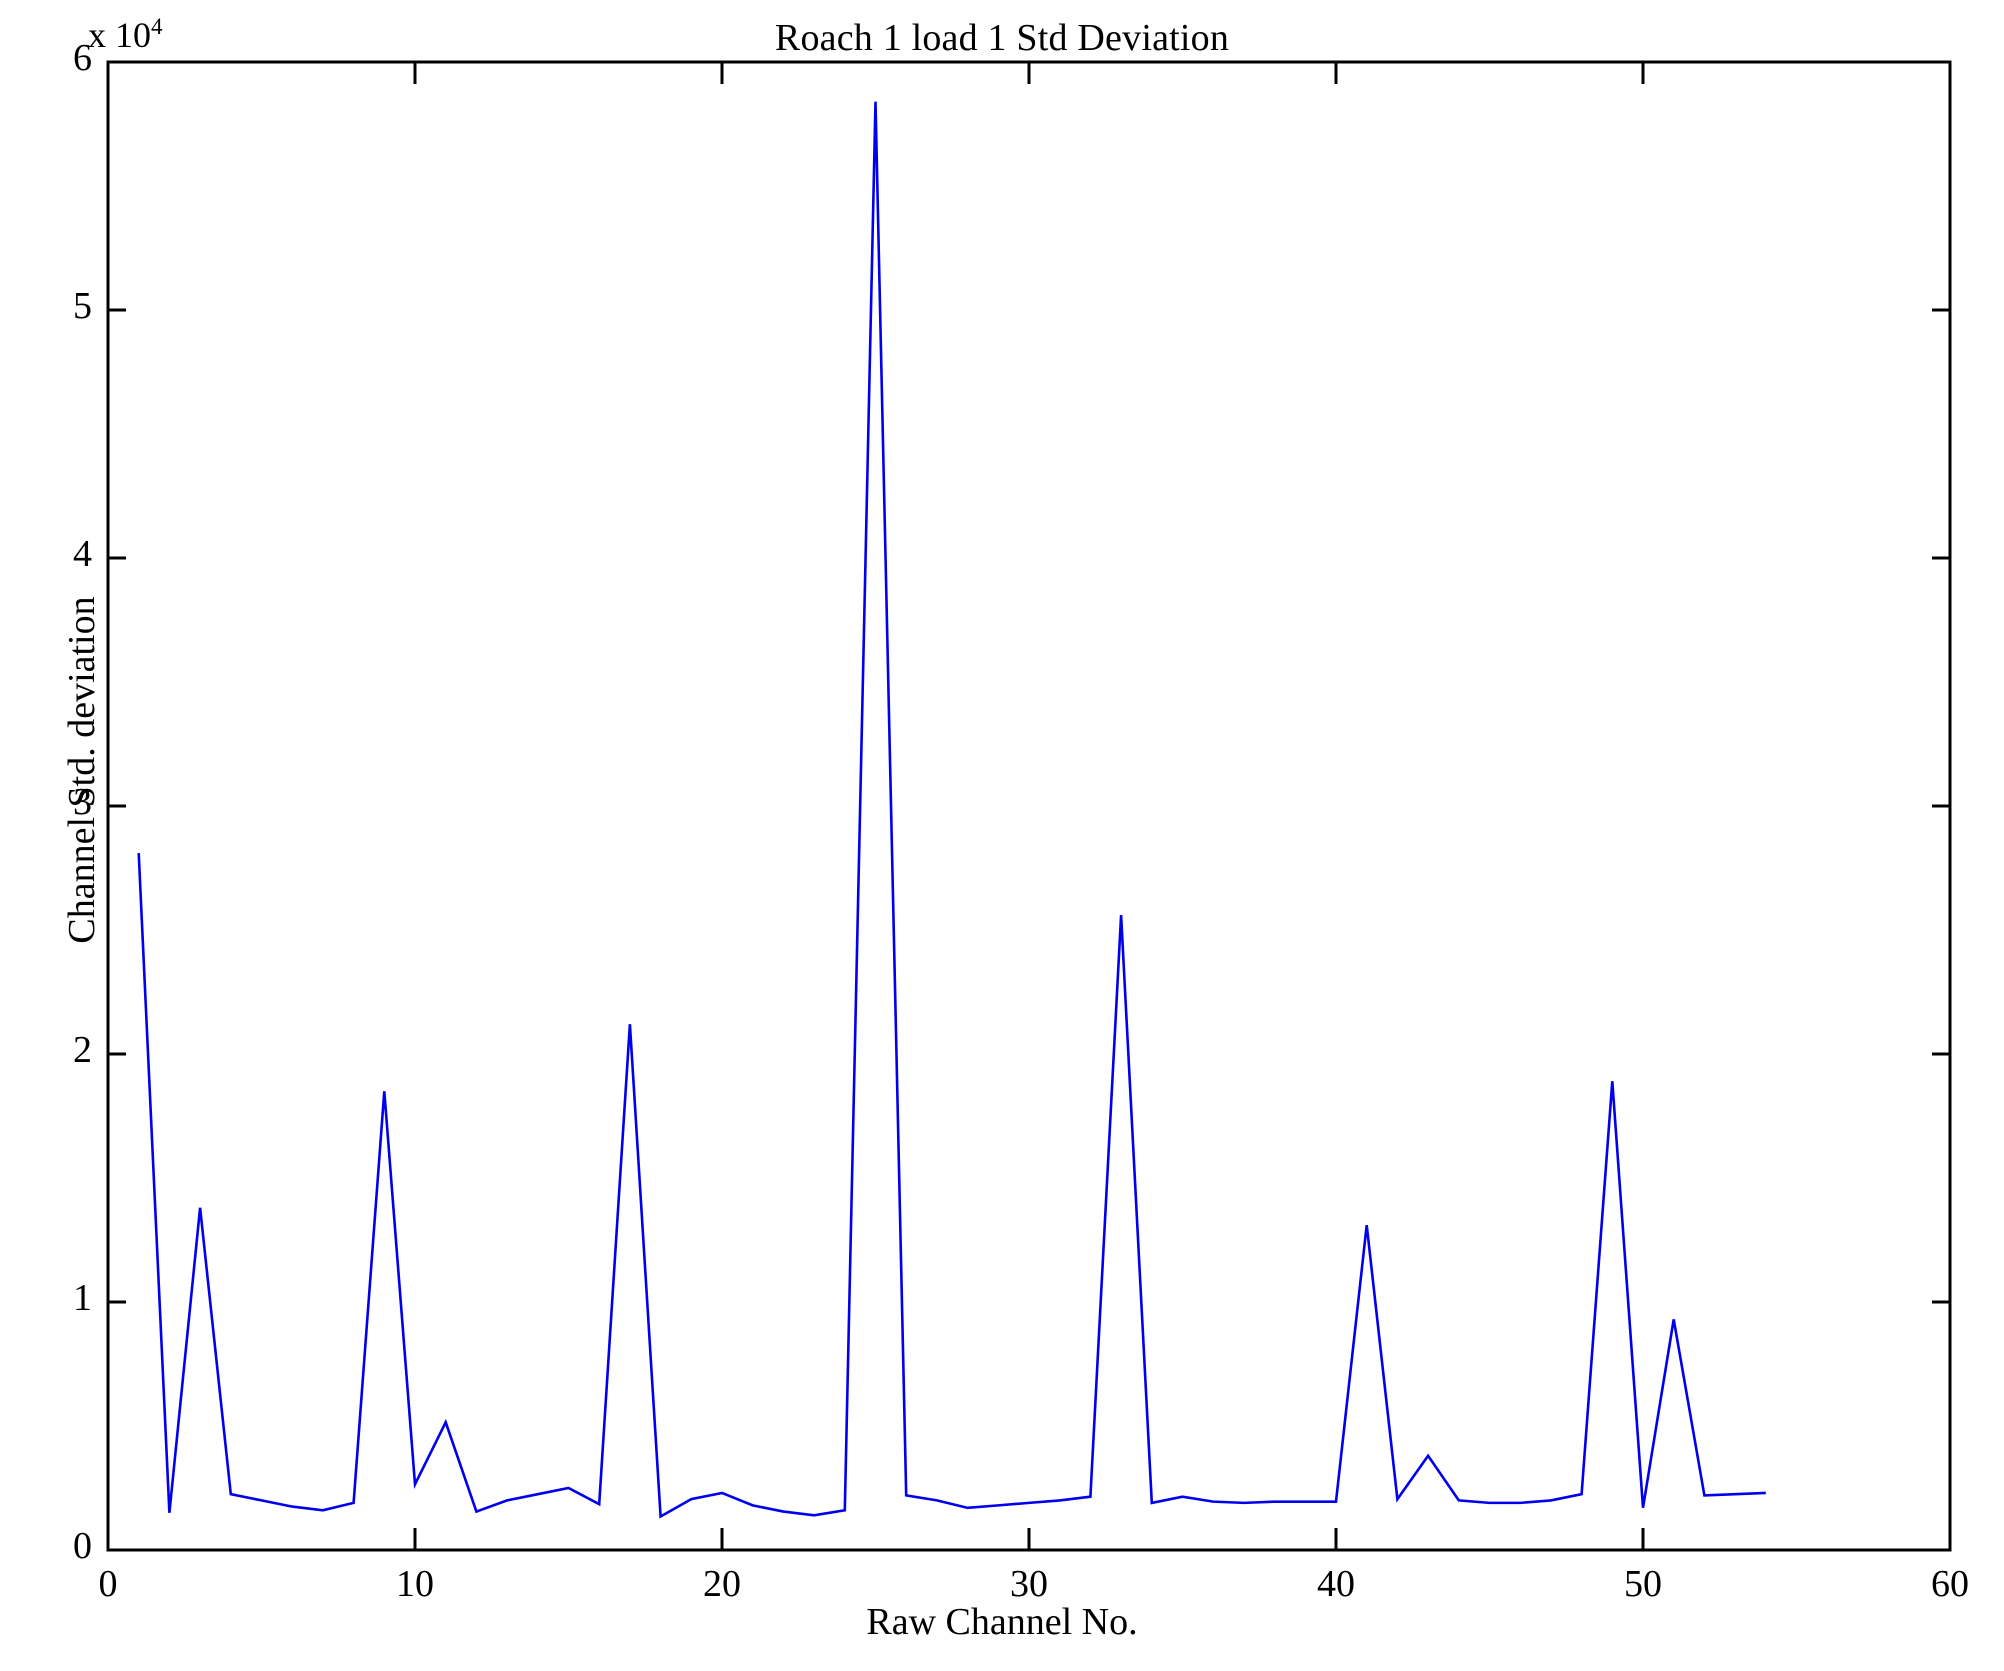  Describe the element at coordinates (1336, 1584) in the screenshot. I see `x-tick-label: 40` at that location.